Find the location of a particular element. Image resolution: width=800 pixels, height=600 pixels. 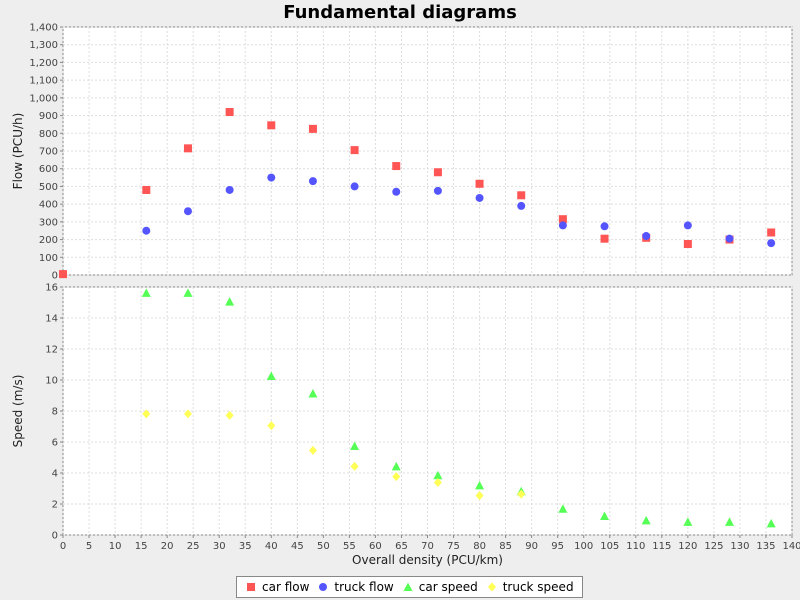

x-tick-label: 45 is located at coordinates (297, 546).